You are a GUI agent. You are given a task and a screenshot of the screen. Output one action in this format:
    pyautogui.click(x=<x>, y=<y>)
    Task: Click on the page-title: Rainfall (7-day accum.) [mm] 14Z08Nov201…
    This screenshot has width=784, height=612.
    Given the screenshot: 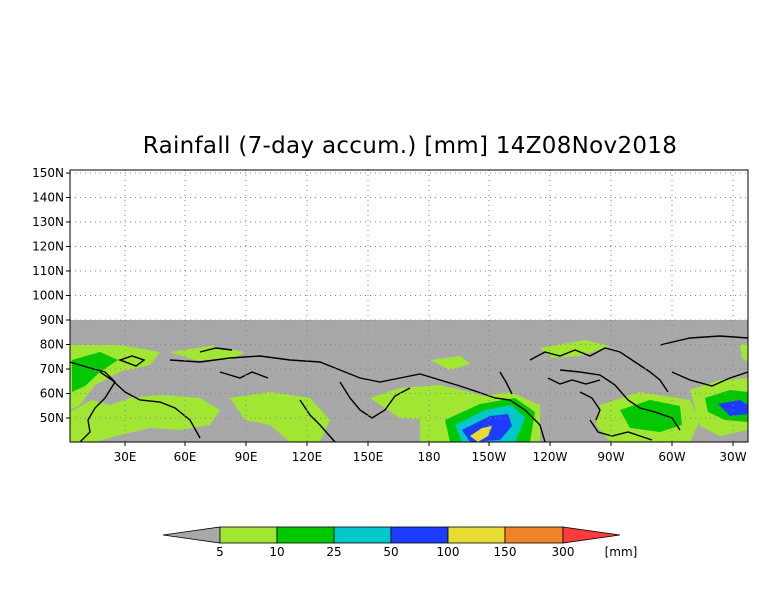 What is the action you would take?
    pyautogui.click(x=410, y=146)
    